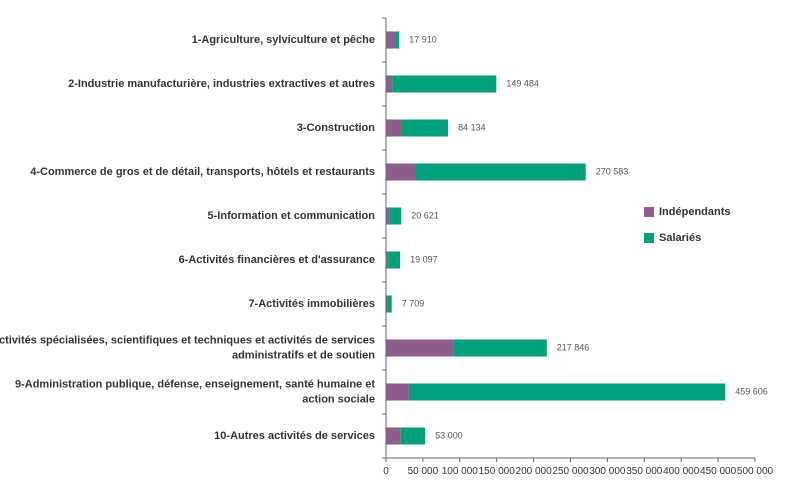  Describe the element at coordinates (497, 471) in the screenshot. I see `x-tick-label: 150 000` at that location.